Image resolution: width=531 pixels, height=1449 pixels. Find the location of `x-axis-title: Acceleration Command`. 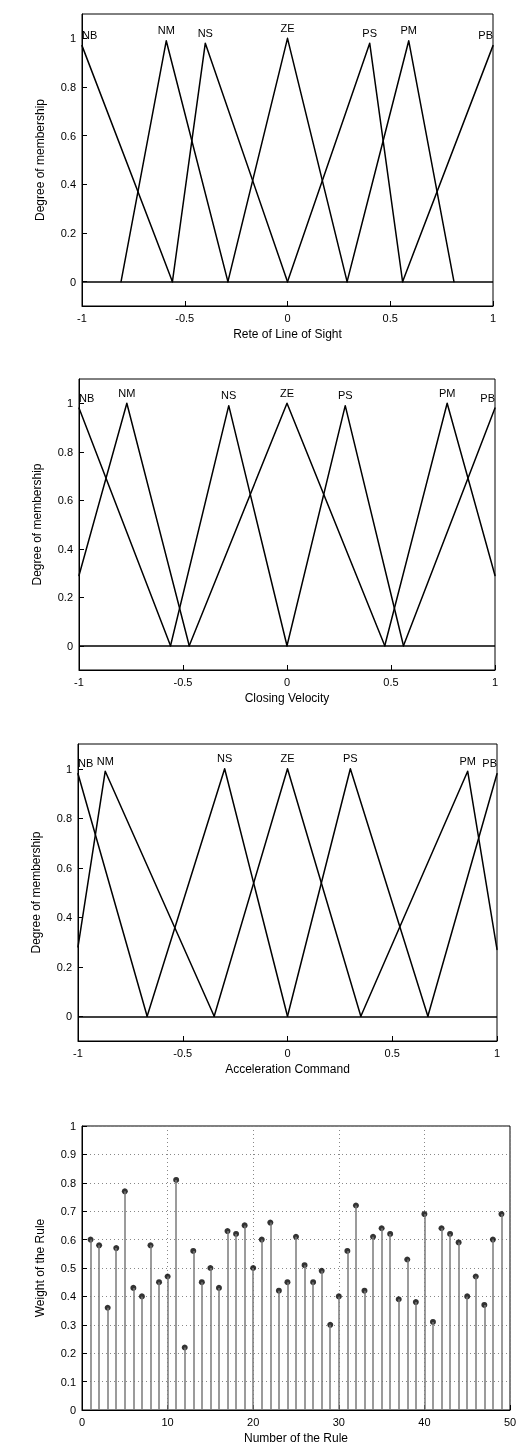

x-axis-title: Acceleration Command is located at coordinates (287, 1069).